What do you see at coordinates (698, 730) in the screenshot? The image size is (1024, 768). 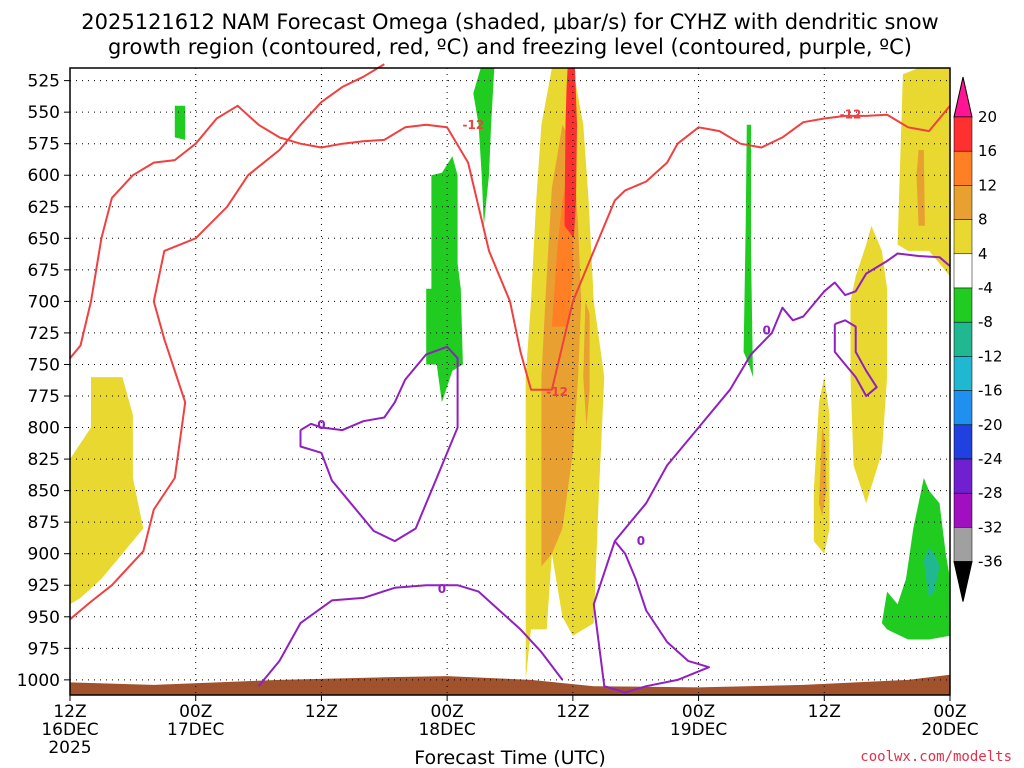 I see `x-tick-label-60-1: 19DEC` at bounding box center [698, 730].